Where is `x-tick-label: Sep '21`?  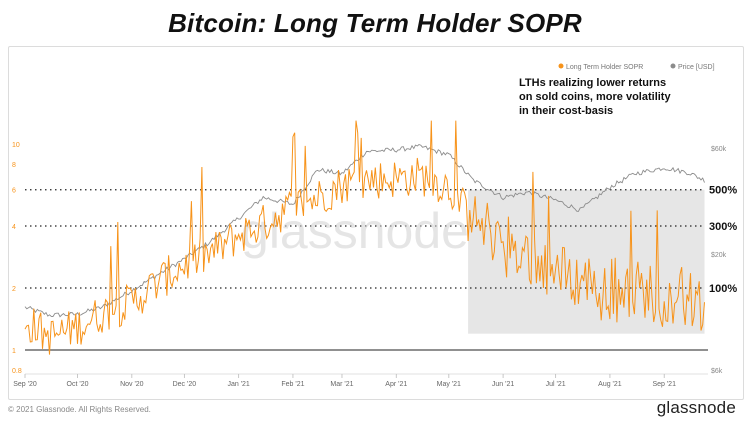 x-tick-label: Sep '21 is located at coordinates (664, 384).